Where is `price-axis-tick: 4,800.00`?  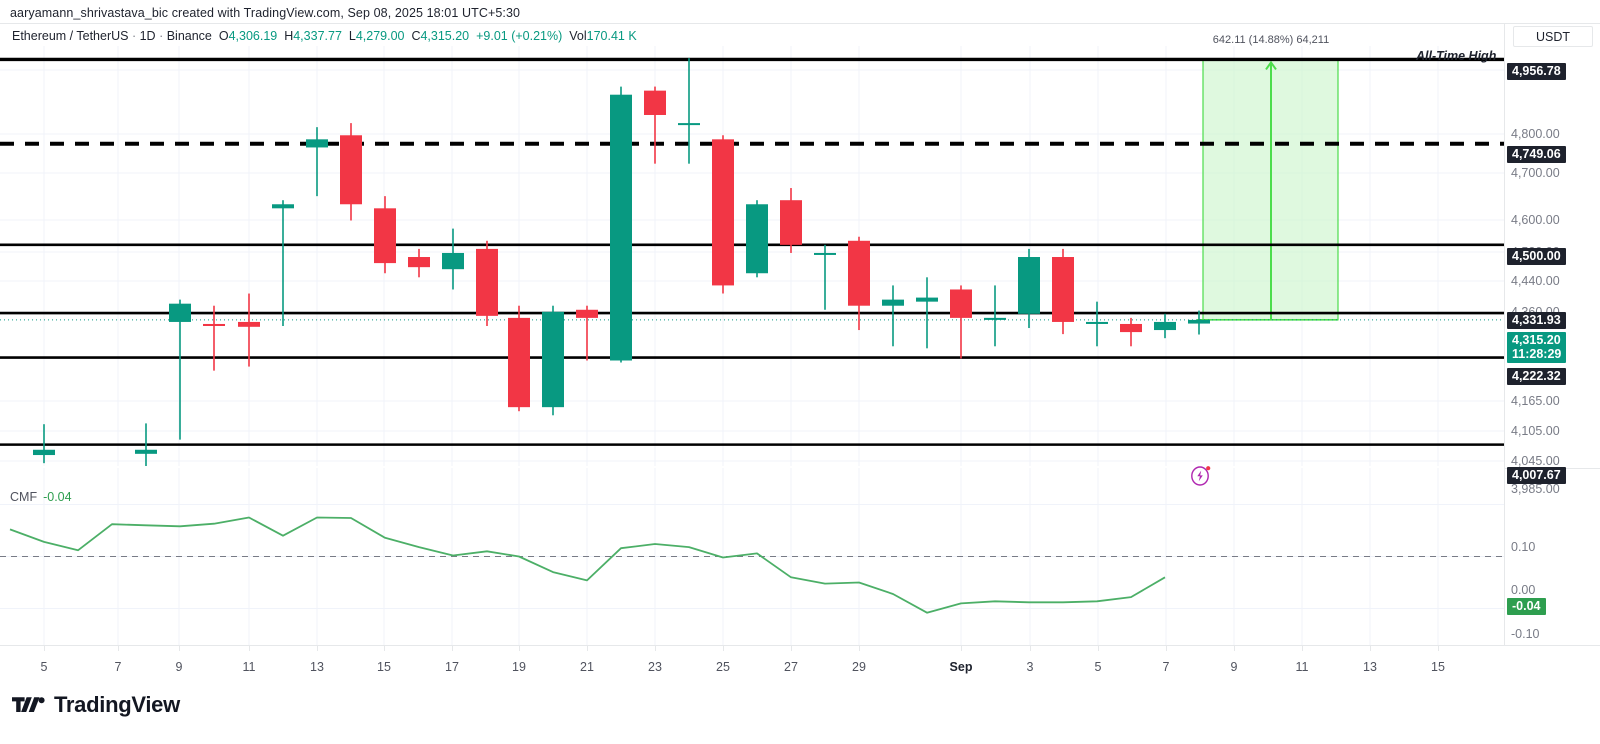
price-axis-tick: 4,800.00 is located at coordinates (1535, 134).